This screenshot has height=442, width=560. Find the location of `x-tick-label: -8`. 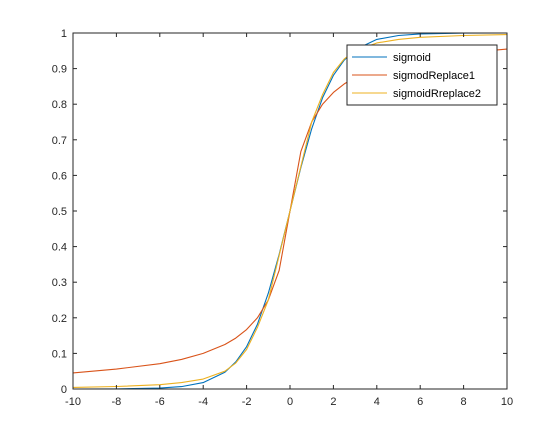

x-tick-label: -8 is located at coordinates (117, 402).